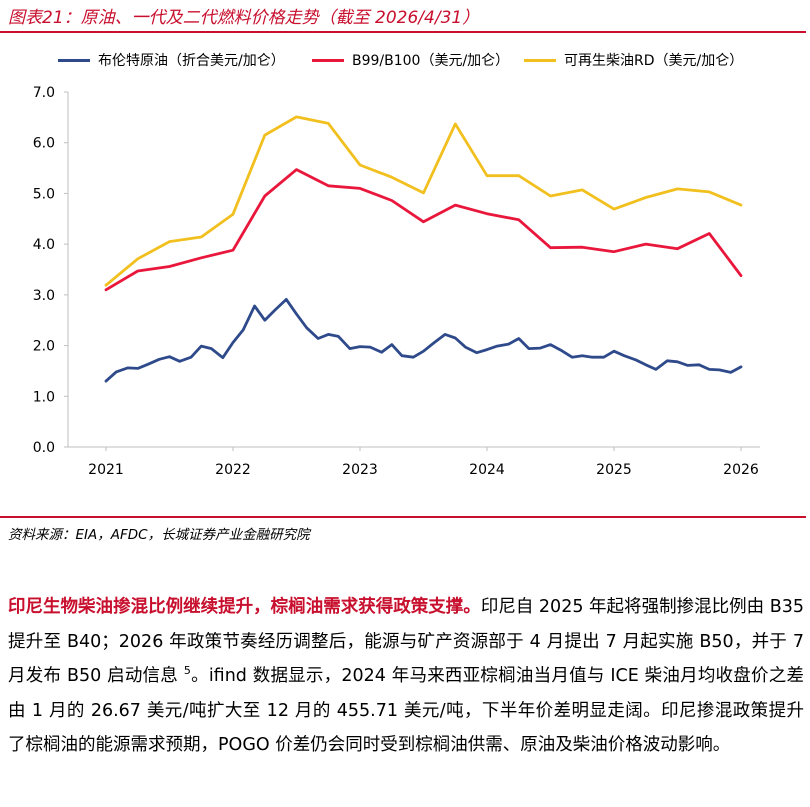 Image resolution: width=810 pixels, height=807 pixels. What do you see at coordinates (44, 93) in the screenshot?
I see `y-tick-label: 7.0` at bounding box center [44, 93].